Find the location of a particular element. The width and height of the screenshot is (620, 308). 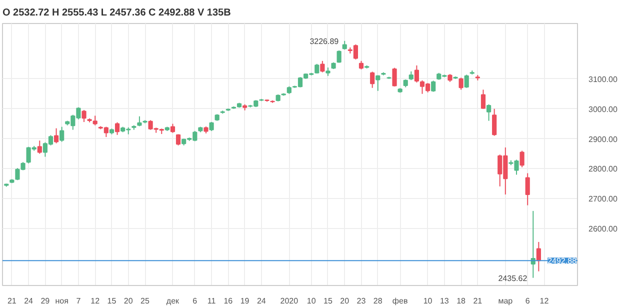

x-tick-label: 2020 is located at coordinates (289, 301).